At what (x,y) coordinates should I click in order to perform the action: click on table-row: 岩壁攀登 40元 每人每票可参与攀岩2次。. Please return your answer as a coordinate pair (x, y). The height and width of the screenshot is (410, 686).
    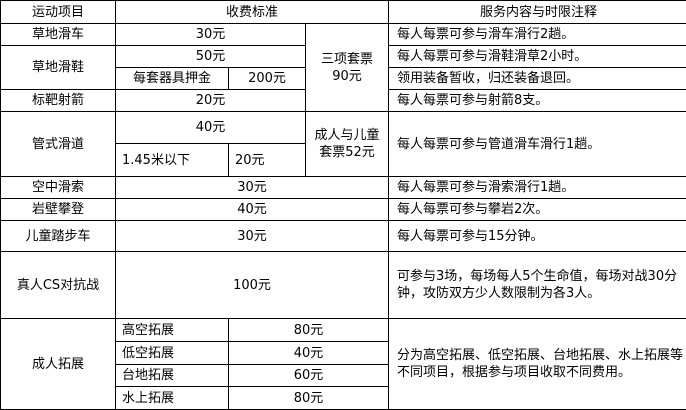
    Looking at the image, I should click on (343, 210).